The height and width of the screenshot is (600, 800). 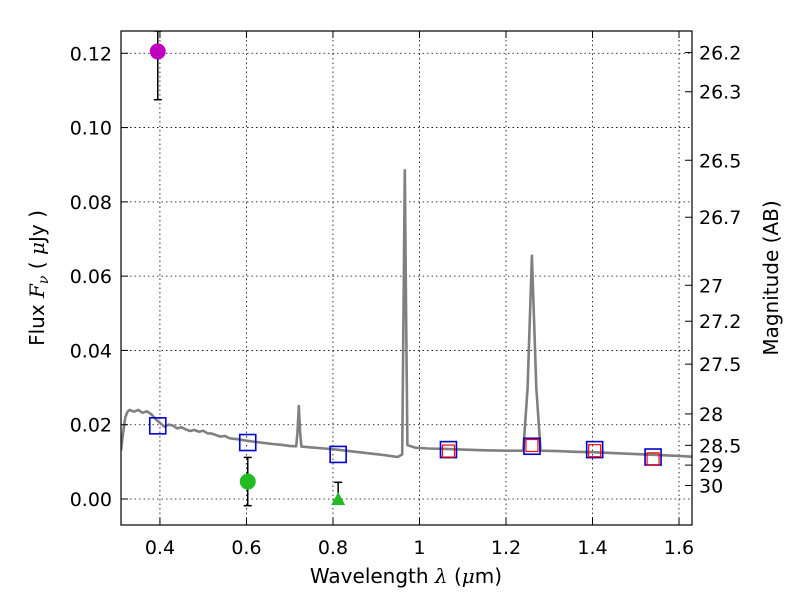 I want to click on x-axis-title: Wavelength λ (μm), so click(x=406, y=576).